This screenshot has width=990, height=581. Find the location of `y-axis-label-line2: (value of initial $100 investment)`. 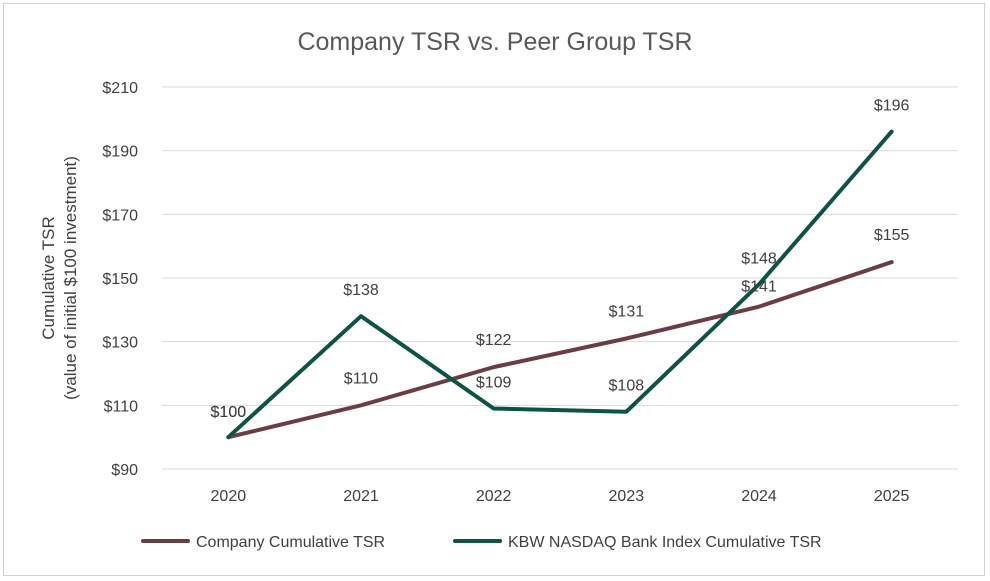

y-axis-label-line2: (value of initial $100 investment) is located at coordinates (70, 278).